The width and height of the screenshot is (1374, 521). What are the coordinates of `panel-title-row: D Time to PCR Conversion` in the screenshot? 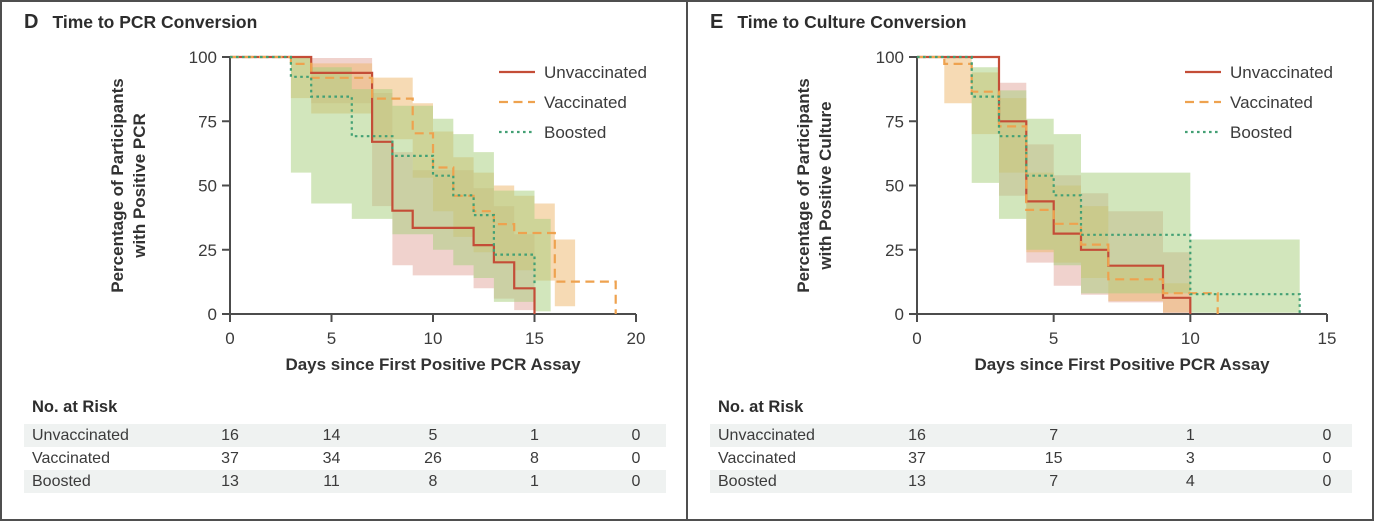 It's located at (140, 22).